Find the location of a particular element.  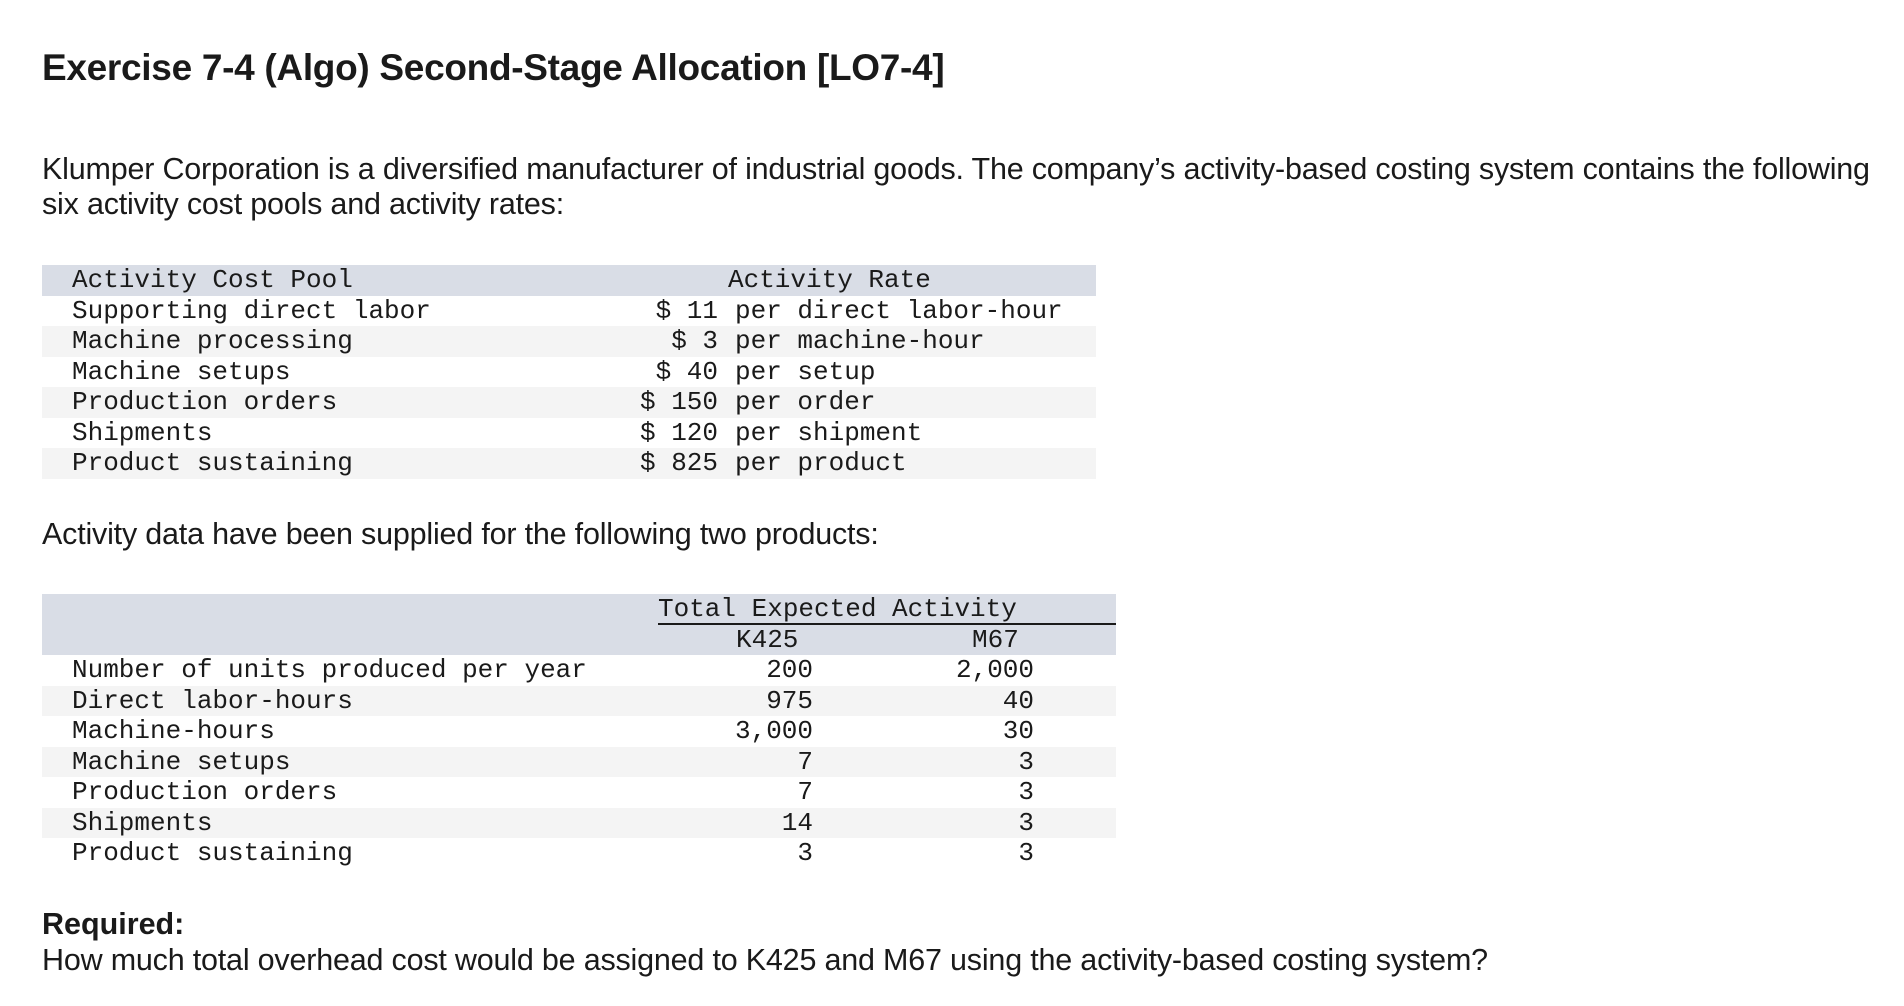

rate-unit: per direct labor-hour is located at coordinates (899, 310).